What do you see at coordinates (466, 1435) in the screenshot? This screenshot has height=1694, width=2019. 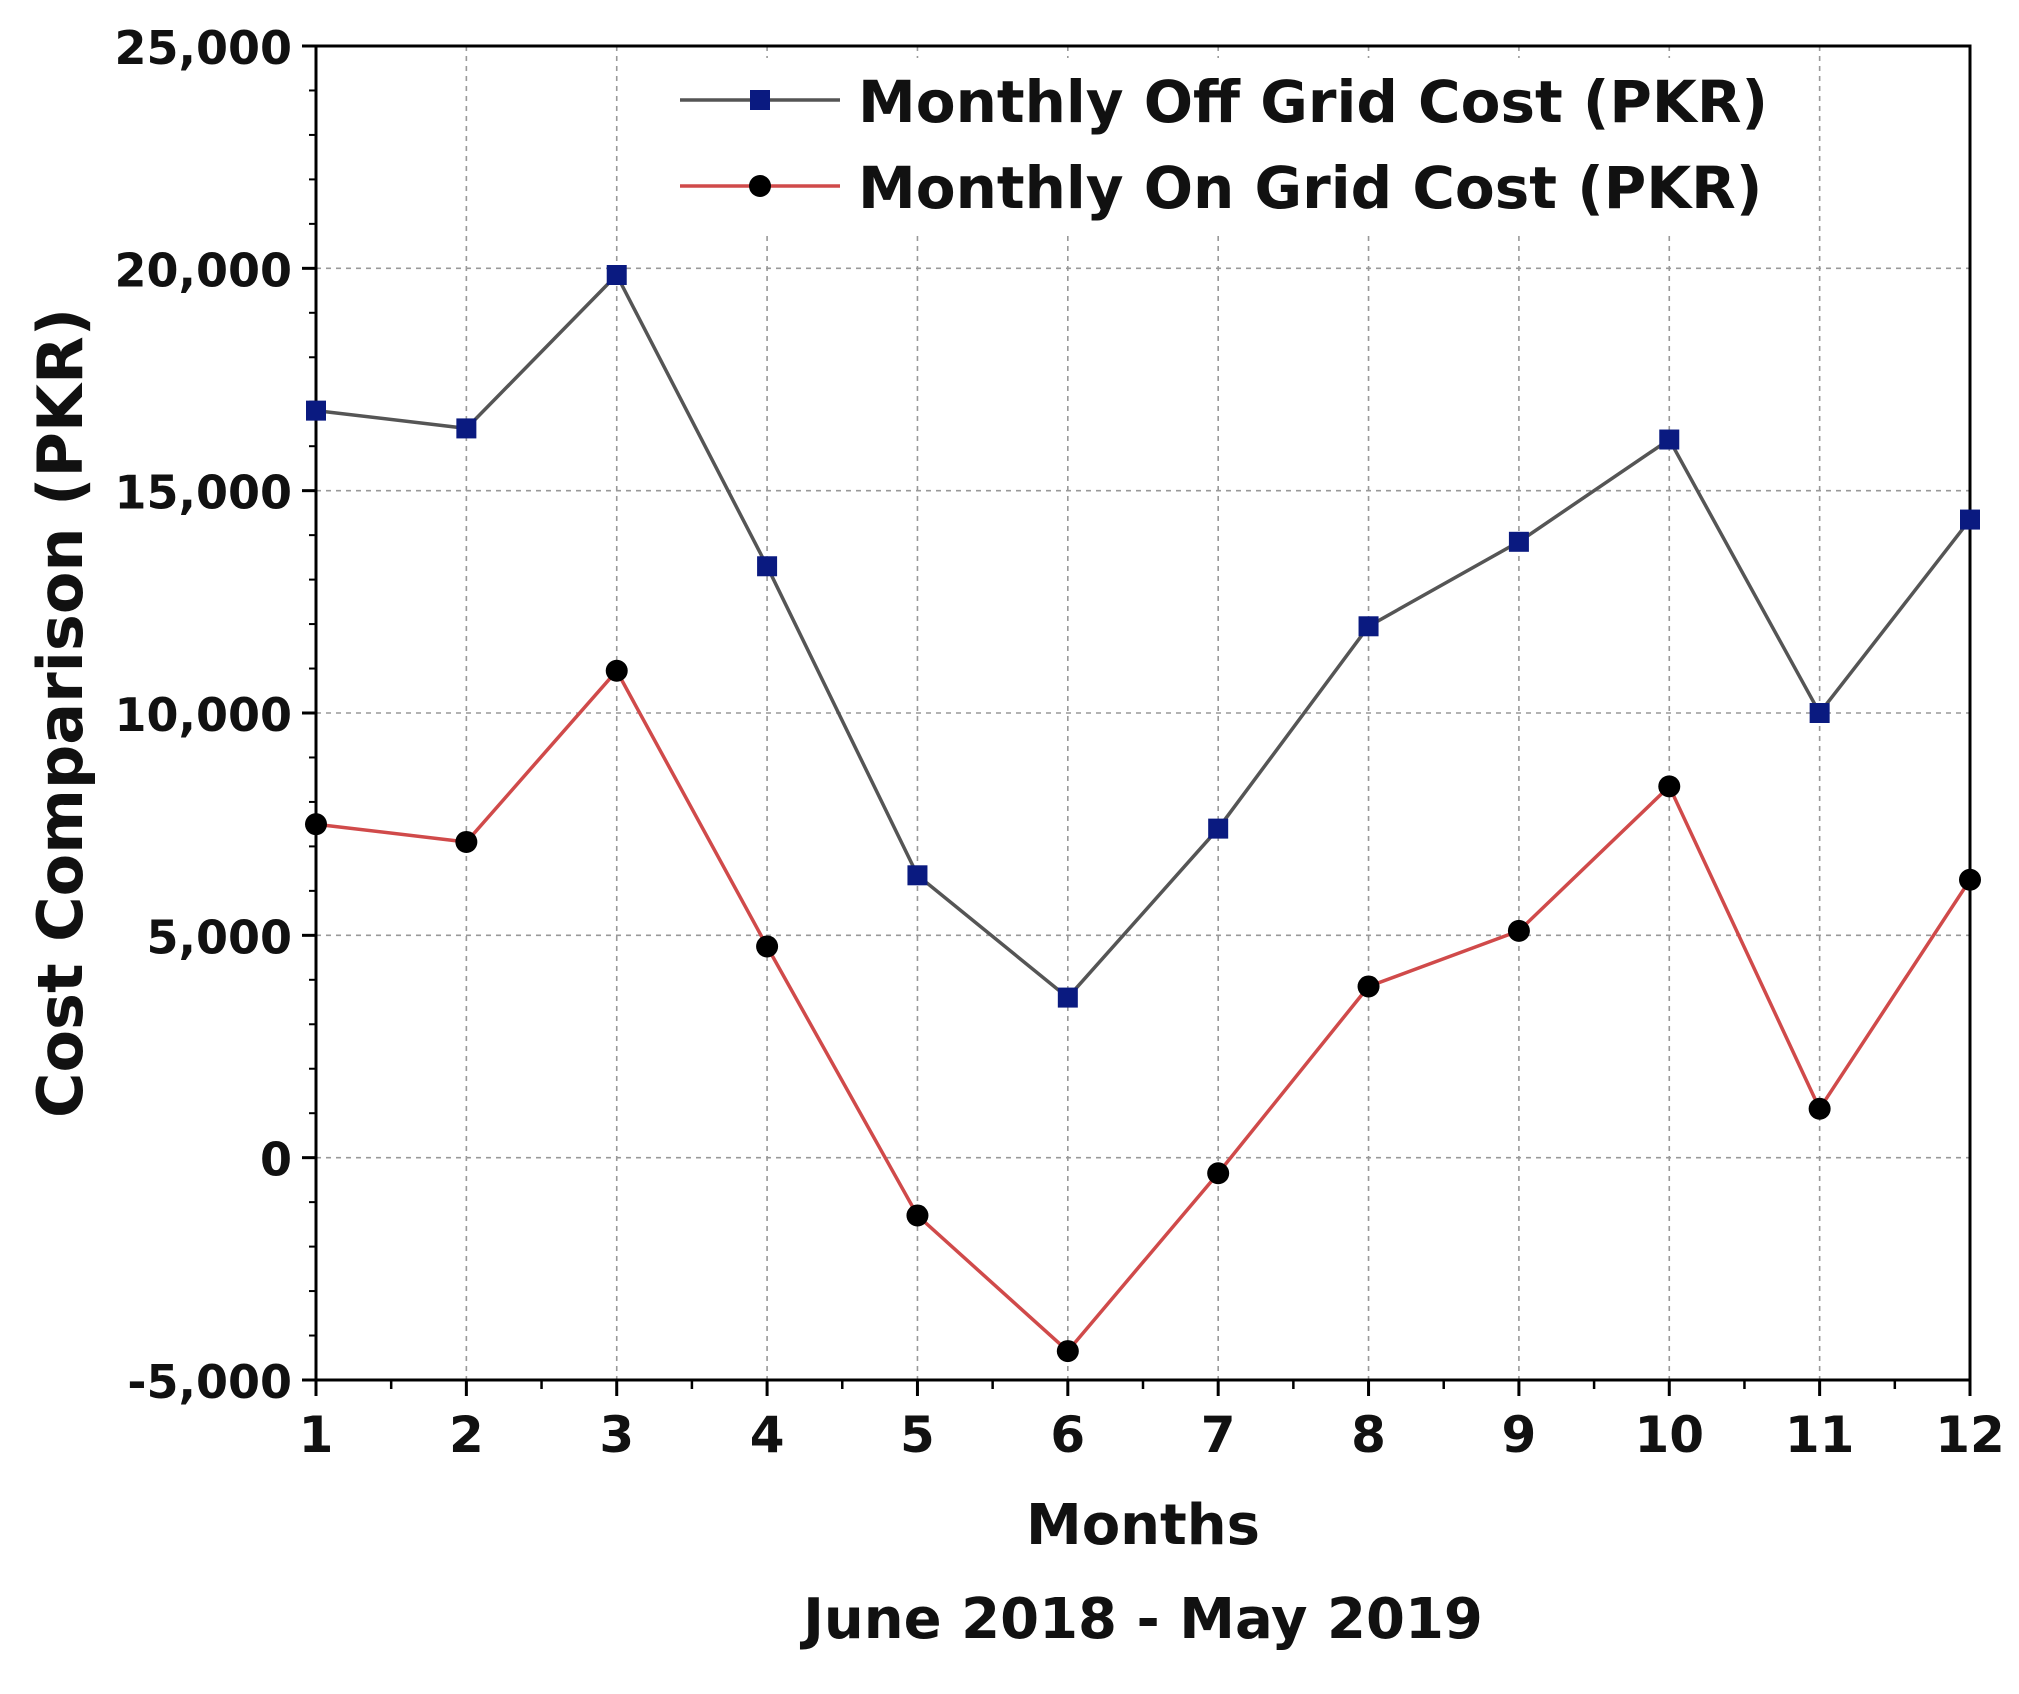 I see `x-tick-label: 2` at bounding box center [466, 1435].